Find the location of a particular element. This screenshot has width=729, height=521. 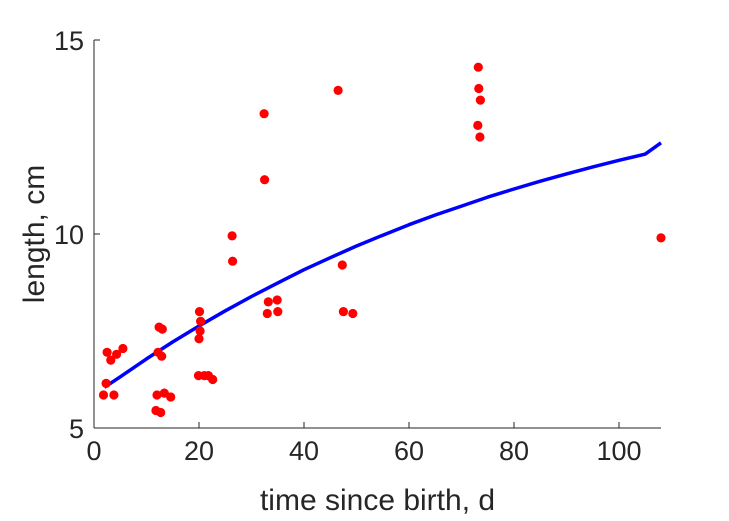

x-tick-label: 60 is located at coordinates (409, 451).